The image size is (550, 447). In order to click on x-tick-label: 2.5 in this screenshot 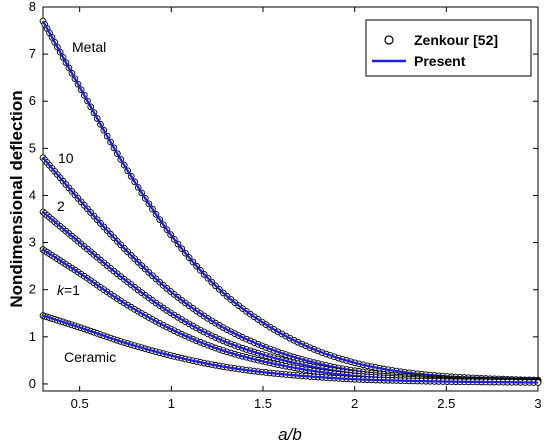, I will do `click(446, 403)`.